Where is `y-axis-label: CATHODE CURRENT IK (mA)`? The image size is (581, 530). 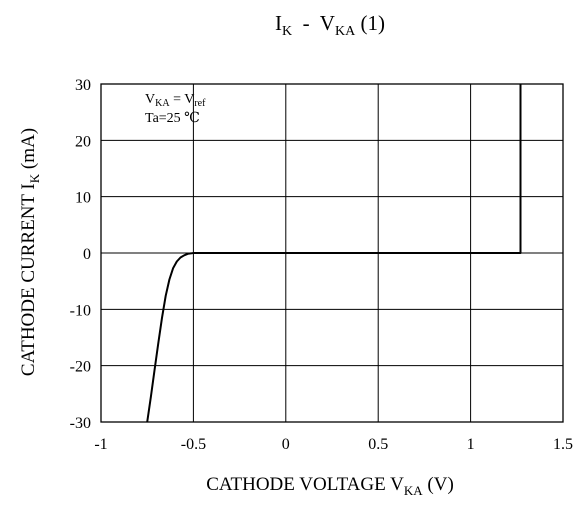 y-axis-label: CATHODE CURRENT IK (mA) is located at coordinates (30, 252).